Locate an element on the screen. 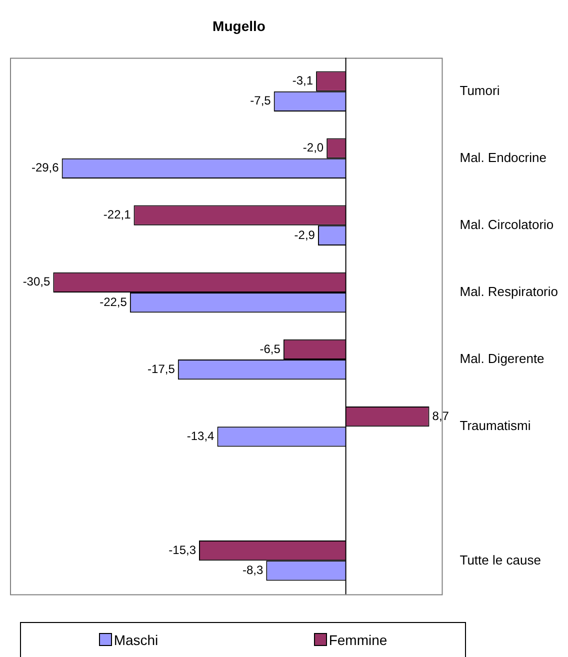 This screenshot has width=568, height=657. data-label: -3,1 is located at coordinates (303, 81).